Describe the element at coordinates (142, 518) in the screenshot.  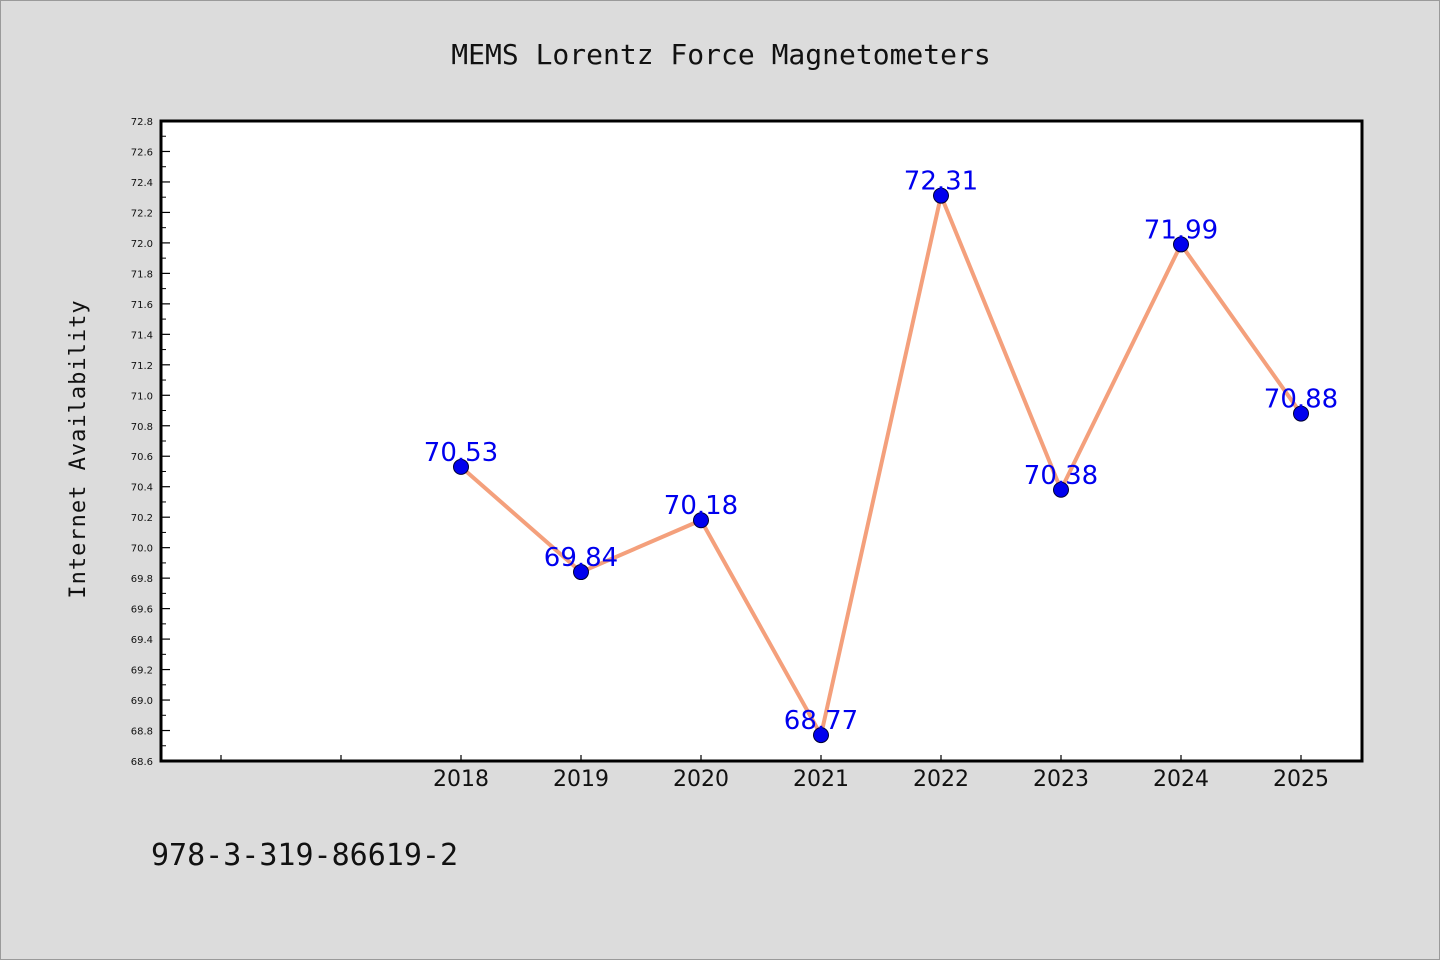
I see `y-tick-label: 70.2` at that location.